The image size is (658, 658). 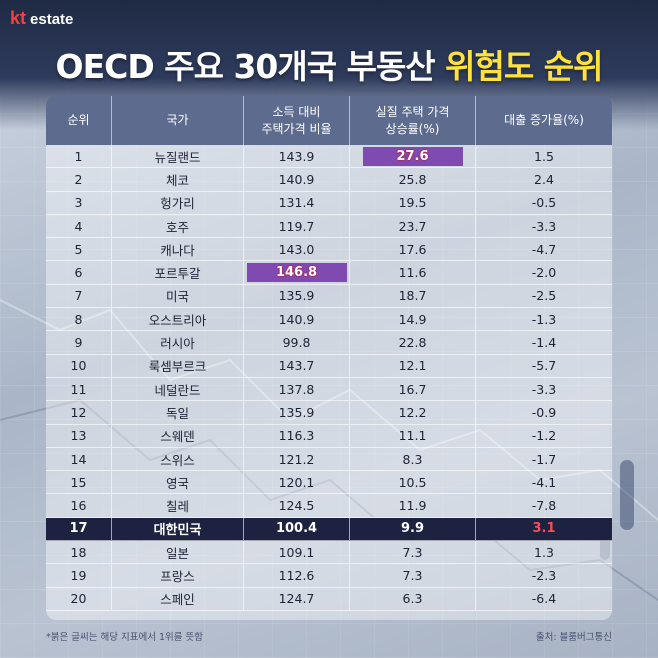 I want to click on table-row: 2 체코 140.9 25.8 2.4, so click(x=329, y=180).